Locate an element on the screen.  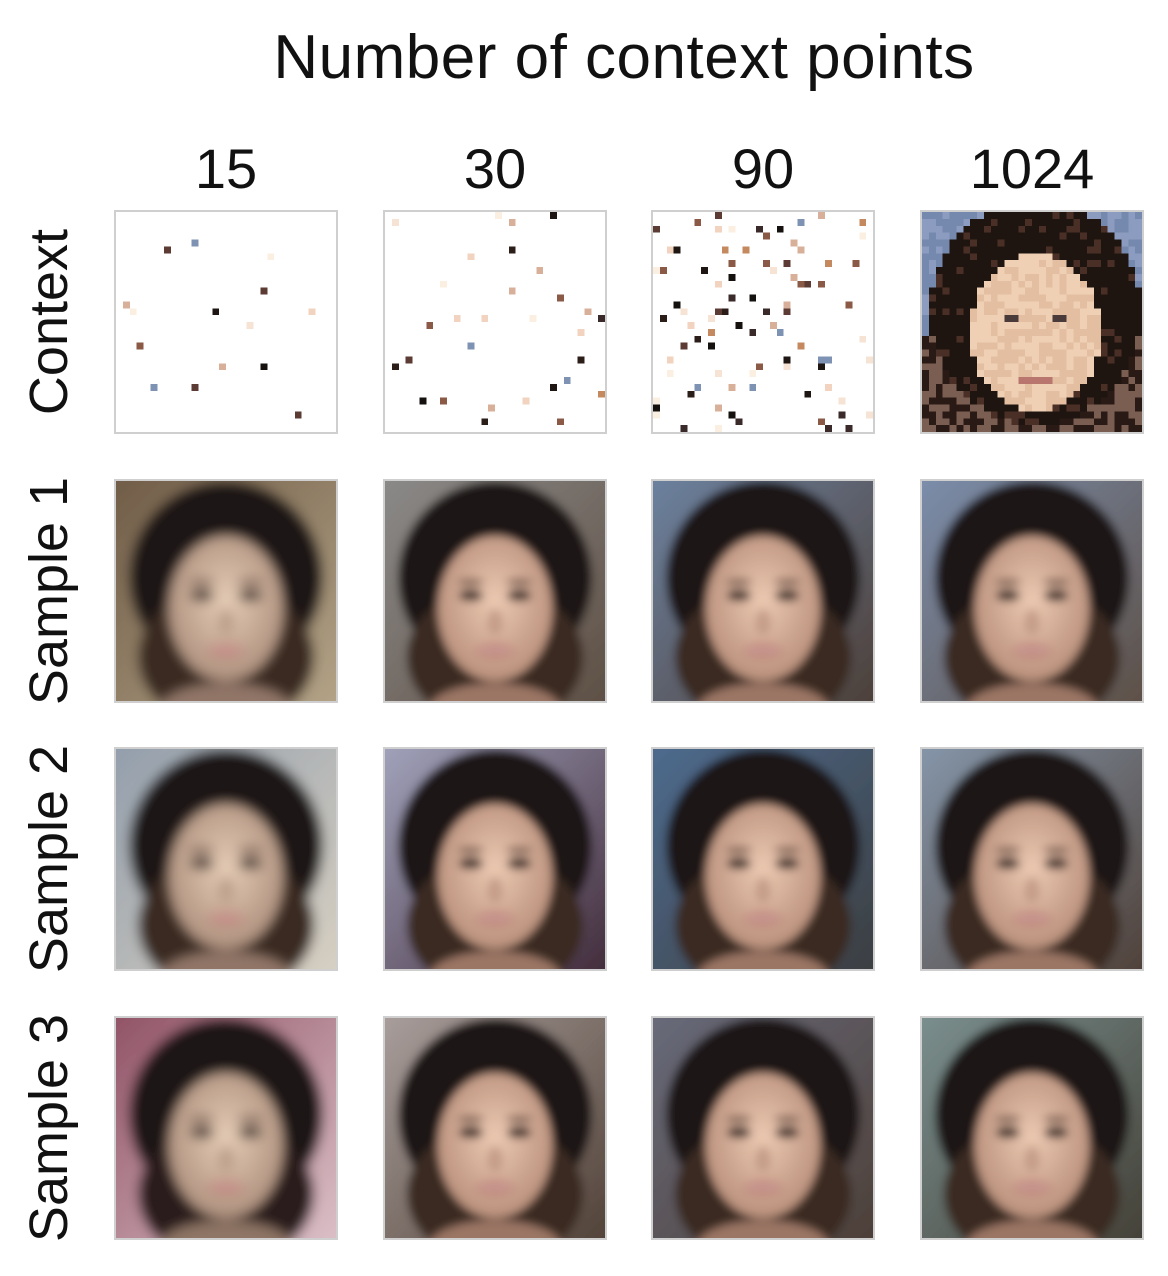
row-label-sample-1: Sample 1 is located at coordinates (49, 591).